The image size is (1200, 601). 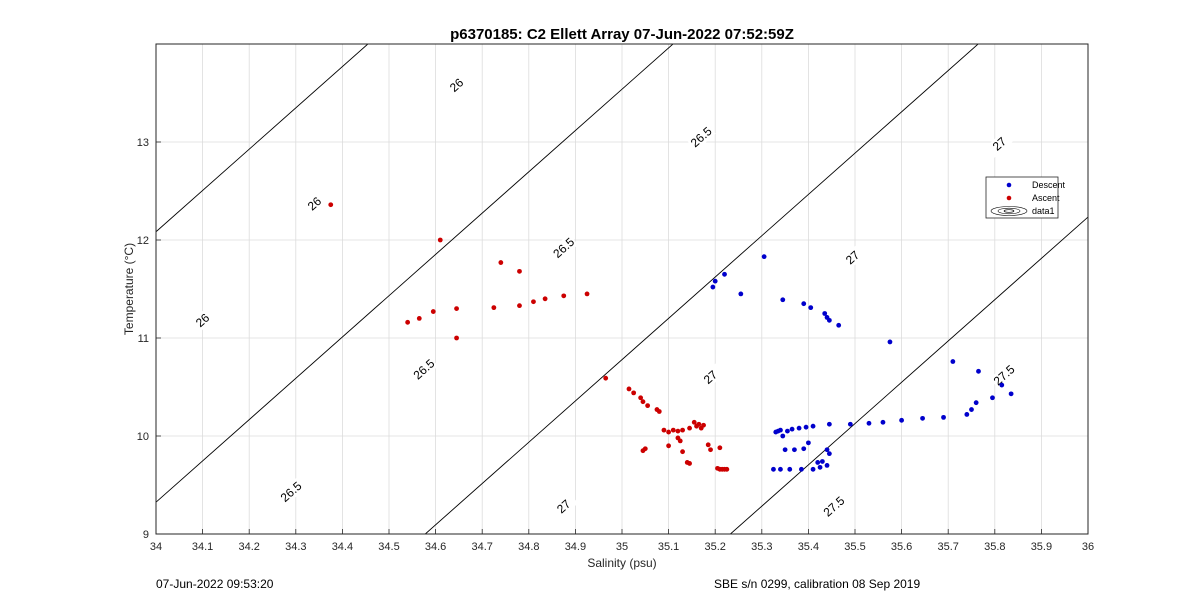 I want to click on legend-descent-marker, so click(x=1009, y=185).